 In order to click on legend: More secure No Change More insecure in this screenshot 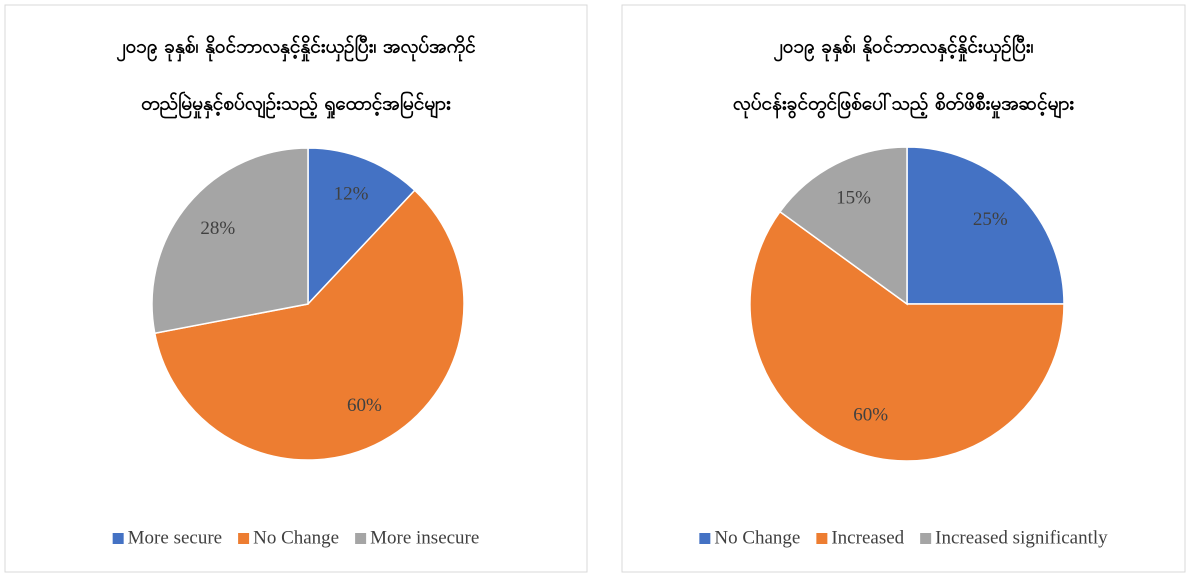, I will do `click(295, 537)`.